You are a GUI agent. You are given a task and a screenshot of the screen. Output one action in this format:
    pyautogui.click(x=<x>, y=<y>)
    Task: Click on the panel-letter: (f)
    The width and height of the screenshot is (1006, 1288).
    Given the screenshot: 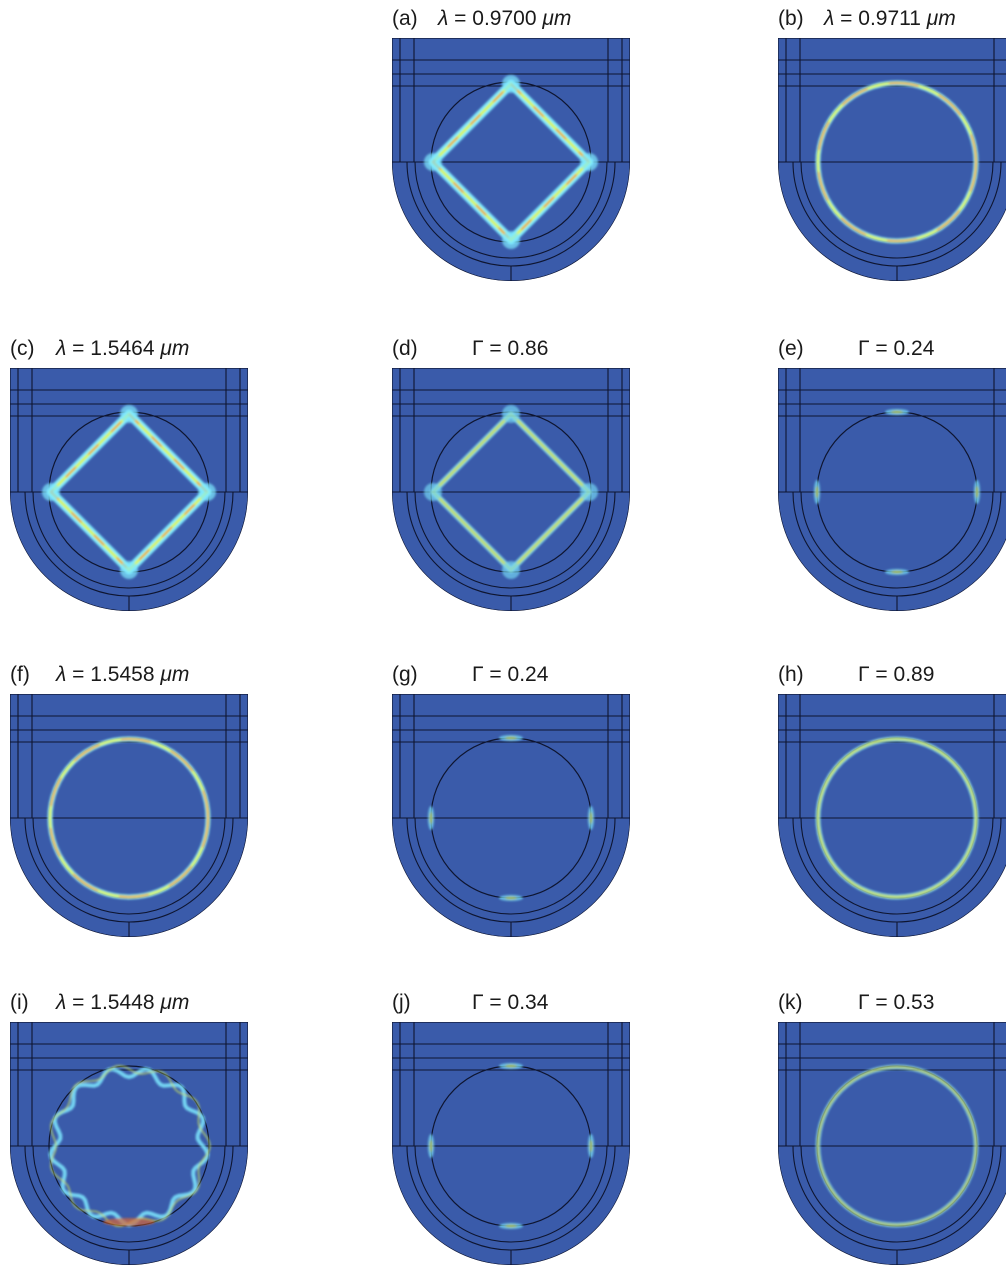 What is the action you would take?
    pyautogui.click(x=20, y=674)
    